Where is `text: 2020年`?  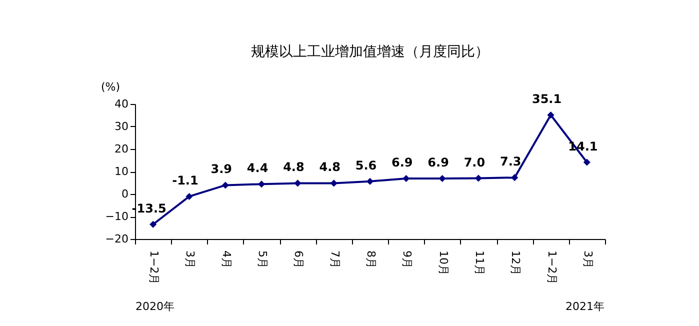
text: 2020年 is located at coordinates (155, 306).